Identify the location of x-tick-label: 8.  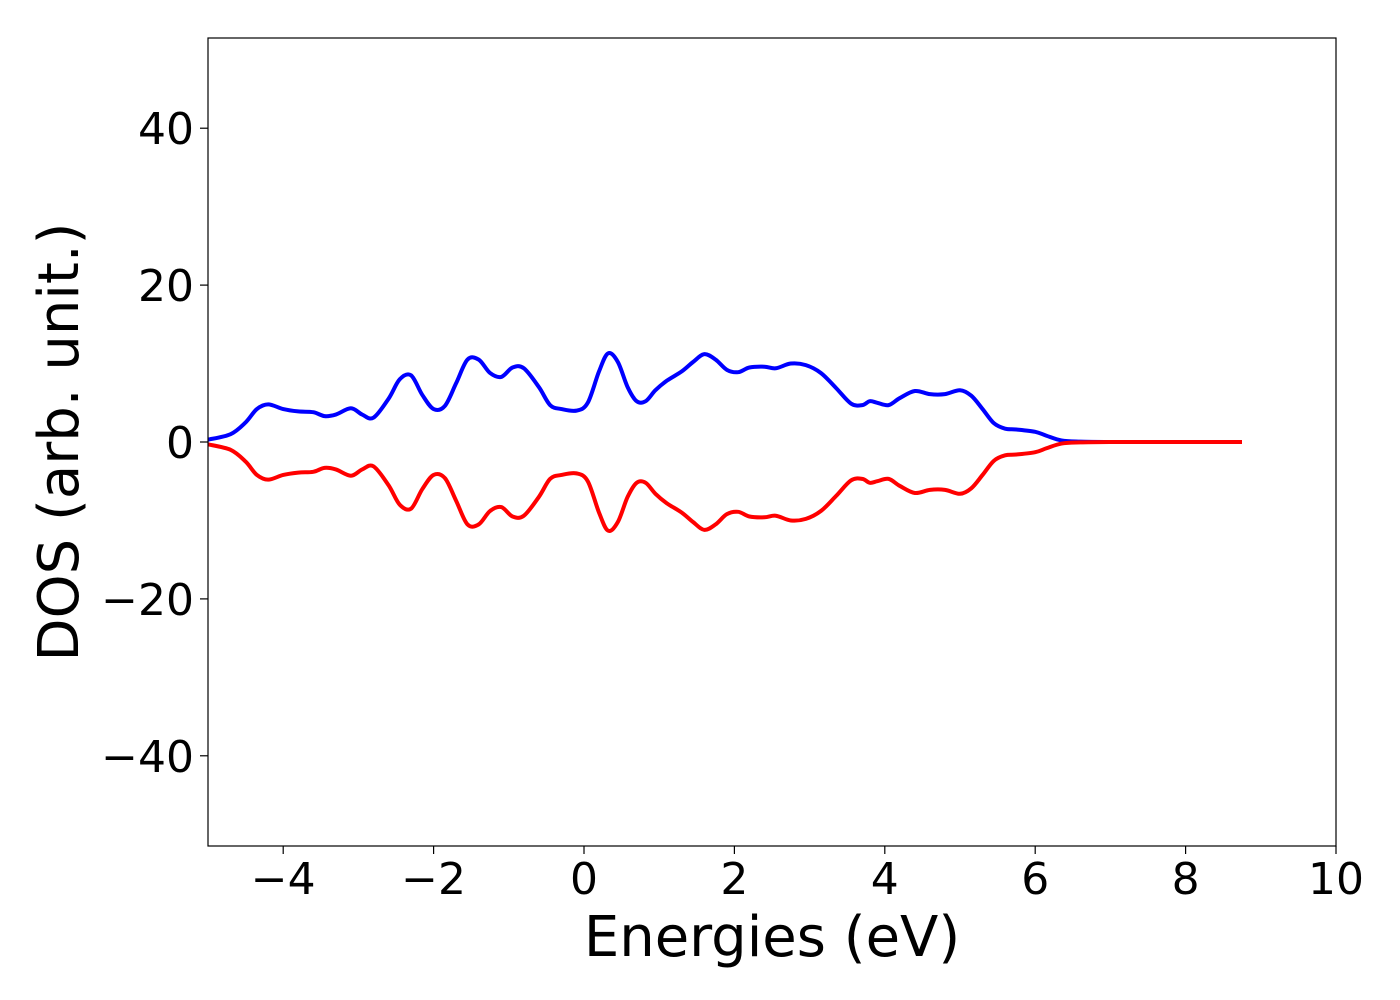
(1186, 879).